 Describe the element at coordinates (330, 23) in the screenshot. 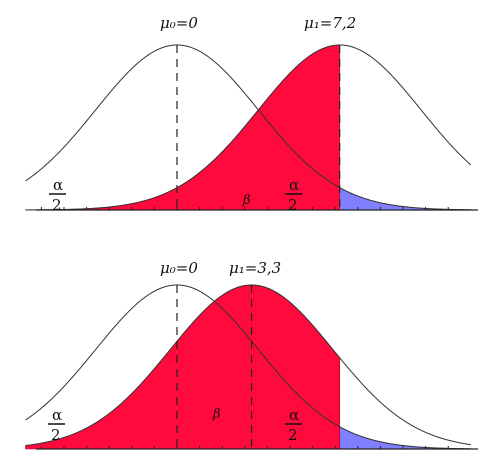

I see `mu1-label: μ₁=7,2` at that location.